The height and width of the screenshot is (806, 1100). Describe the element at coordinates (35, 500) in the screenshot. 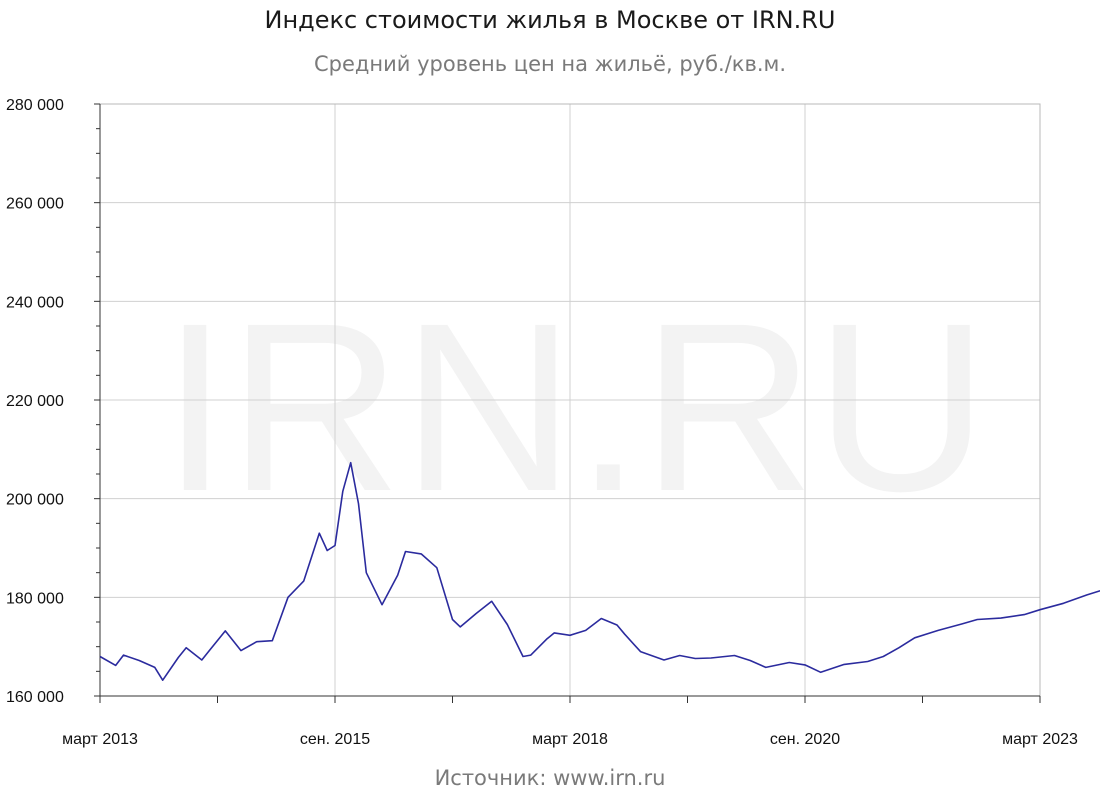

I see `y-tick-label: 200 000` at that location.